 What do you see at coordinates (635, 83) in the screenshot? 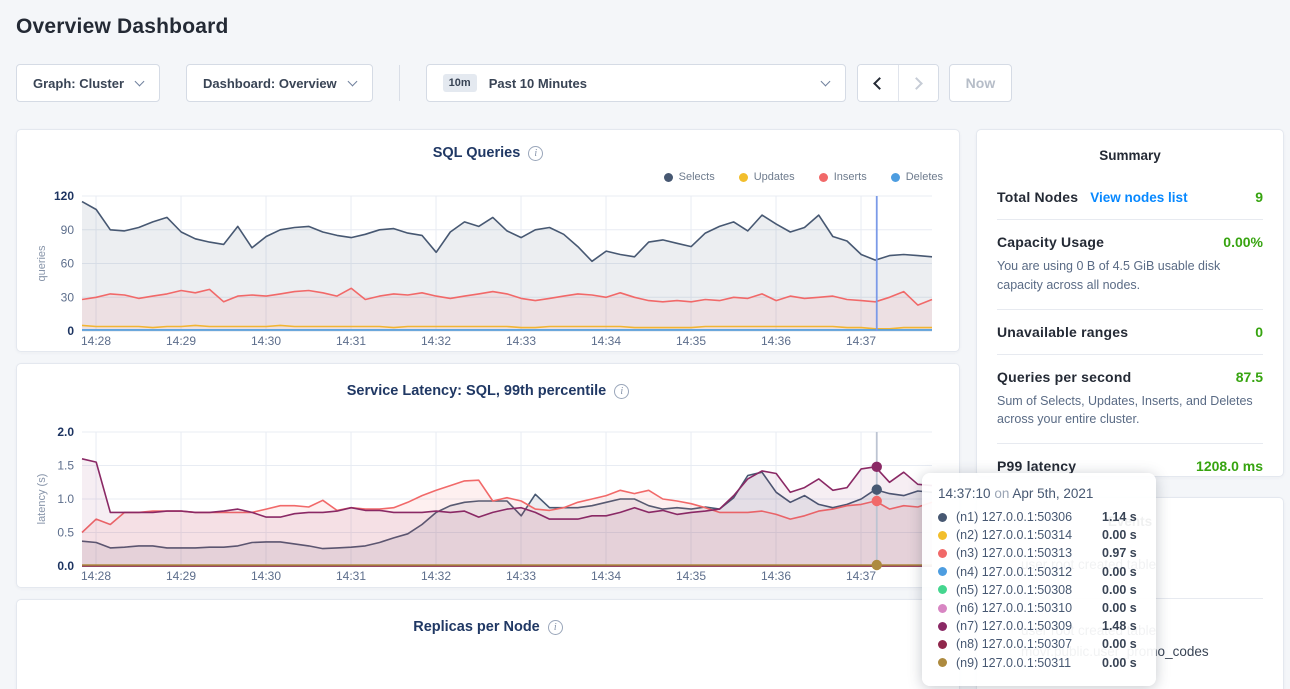
I see `time-range-dropdown: 10m Past 10 Minutes` at bounding box center [635, 83].